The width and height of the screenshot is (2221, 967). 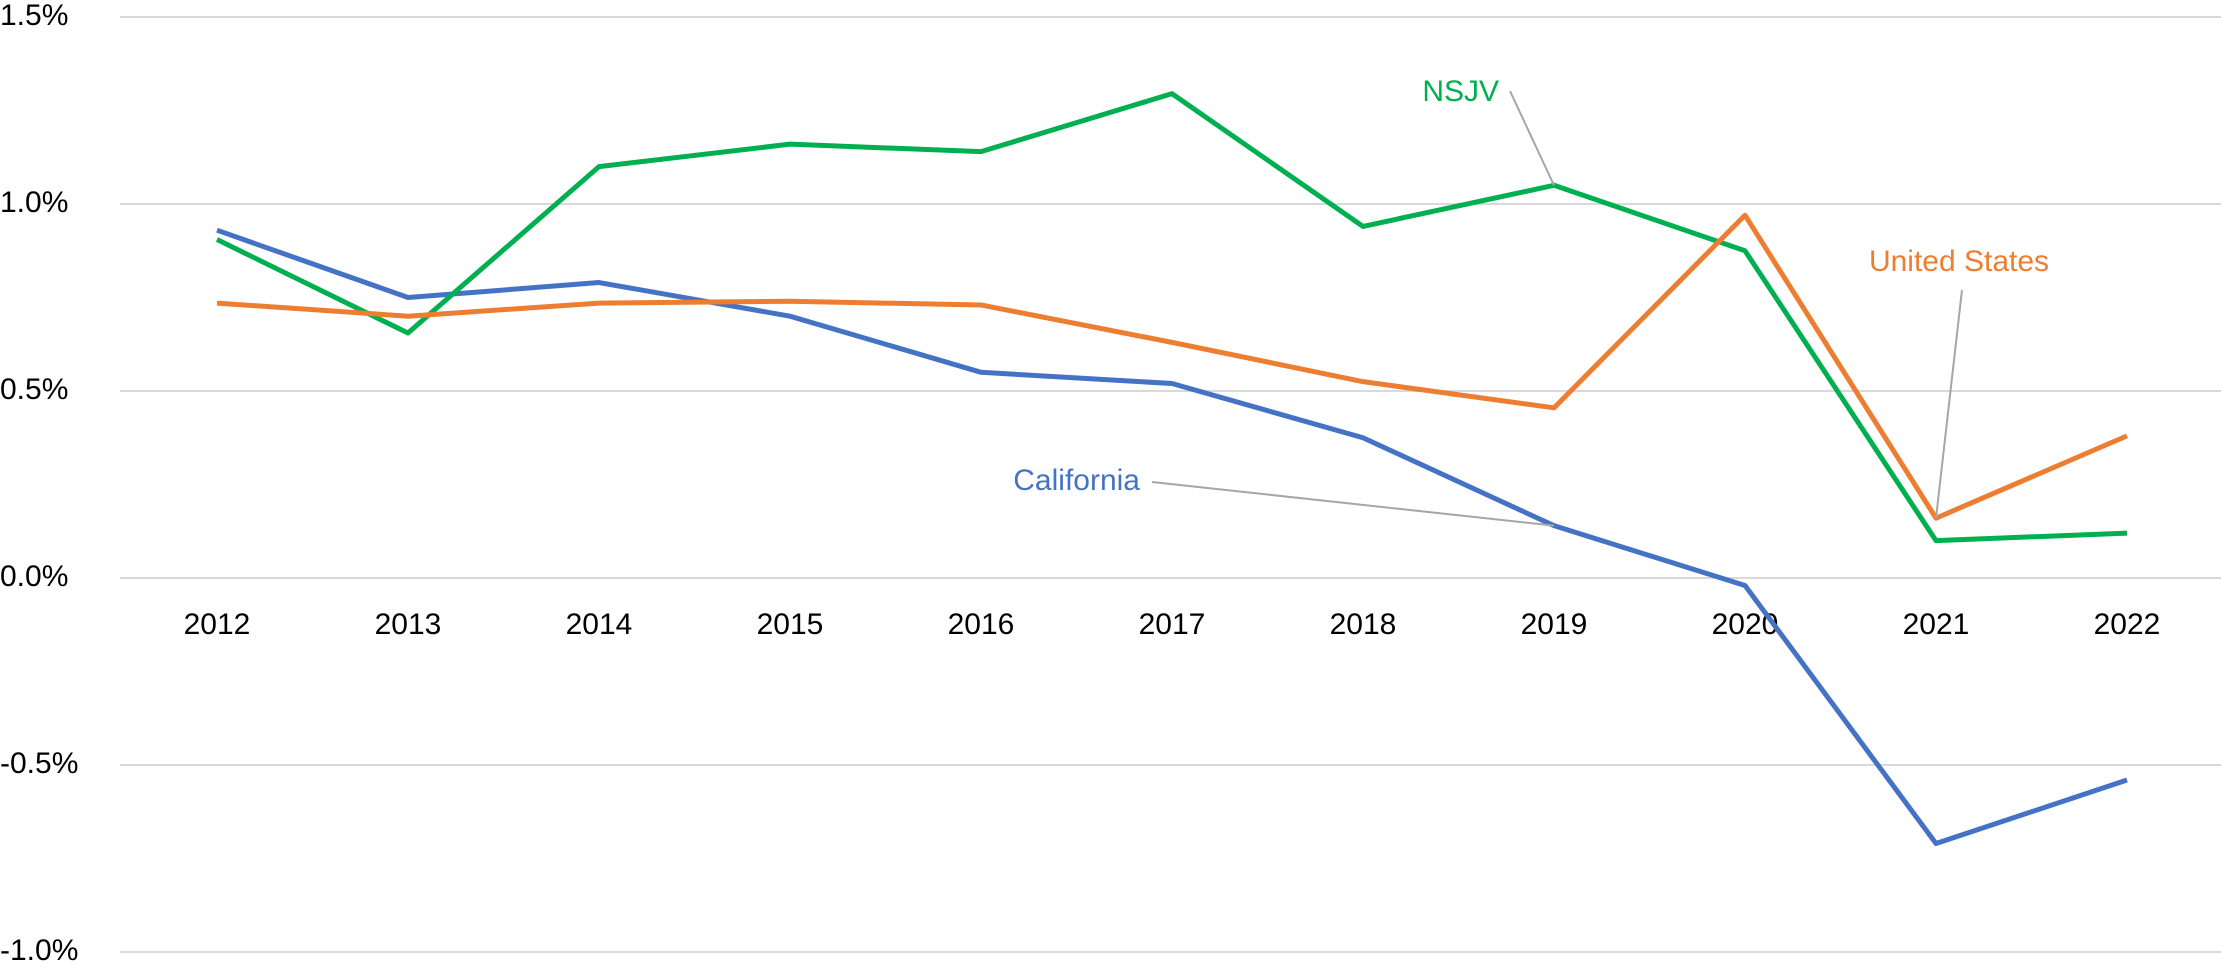 I want to click on x-tick-label: 2012, so click(x=217, y=624).